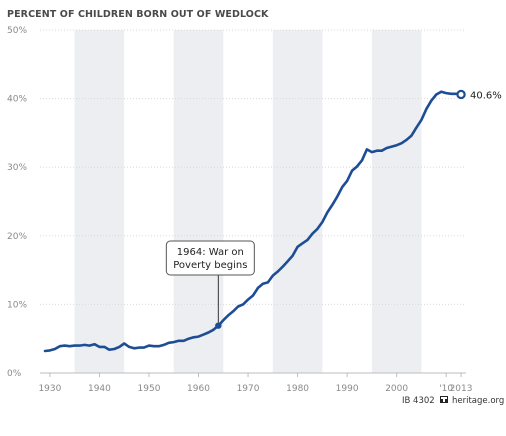 The image size is (506, 436). What do you see at coordinates (248, 389) in the screenshot?
I see `x-tick-label: 1970` at bounding box center [248, 389].